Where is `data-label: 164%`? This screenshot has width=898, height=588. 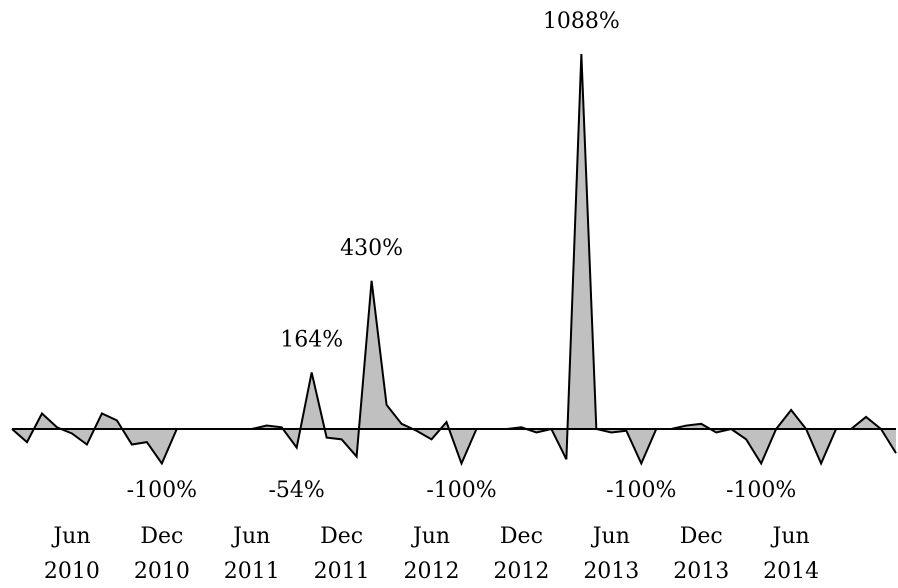 data-label: 164% is located at coordinates (311, 339).